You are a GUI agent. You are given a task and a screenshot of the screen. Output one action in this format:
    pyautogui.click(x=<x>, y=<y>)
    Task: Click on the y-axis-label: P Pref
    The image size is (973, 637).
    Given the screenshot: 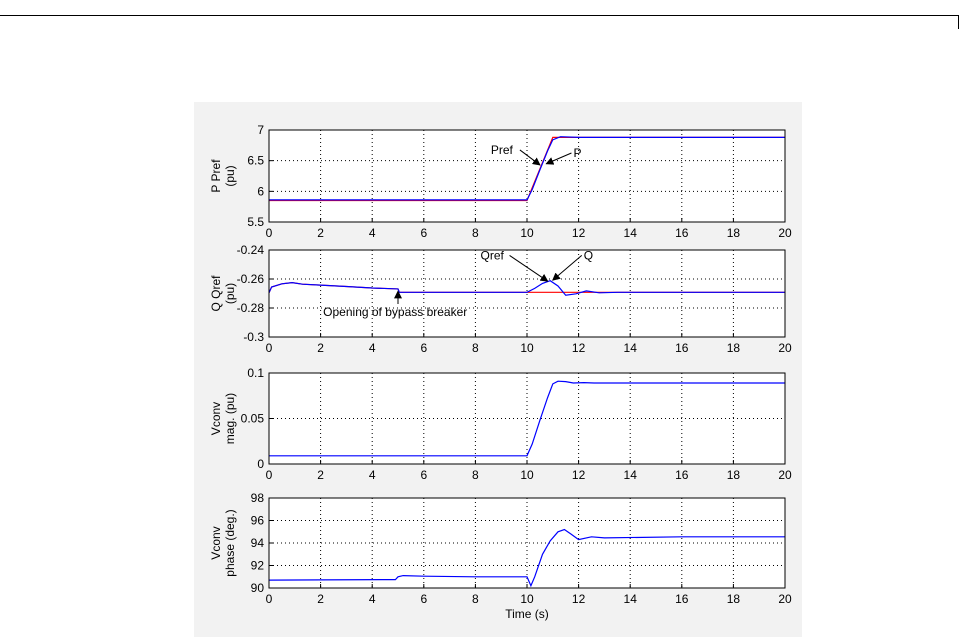 What is the action you would take?
    pyautogui.click(x=216, y=176)
    